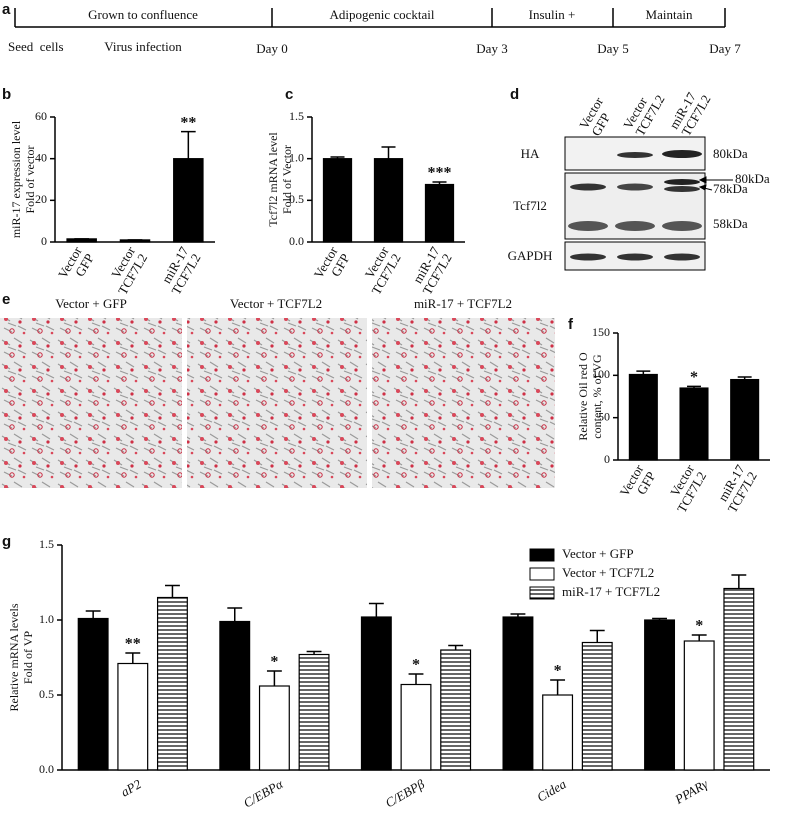 This screenshot has width=785, height=823. Describe the element at coordinates (730, 223) in the screenshot. I see `size-label: 58kDa` at that location.